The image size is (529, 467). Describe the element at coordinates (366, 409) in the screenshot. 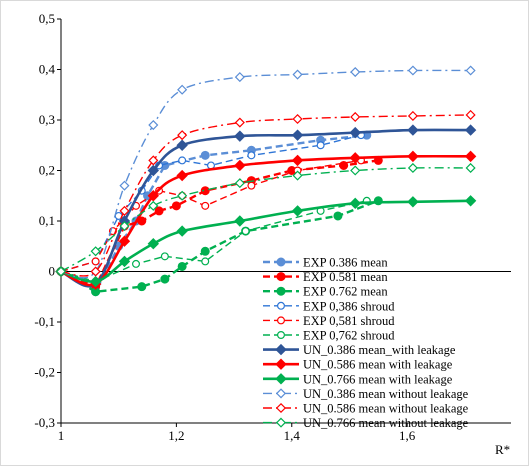

I see `legend-item: UN_0.586 mean without leakage` at that location.